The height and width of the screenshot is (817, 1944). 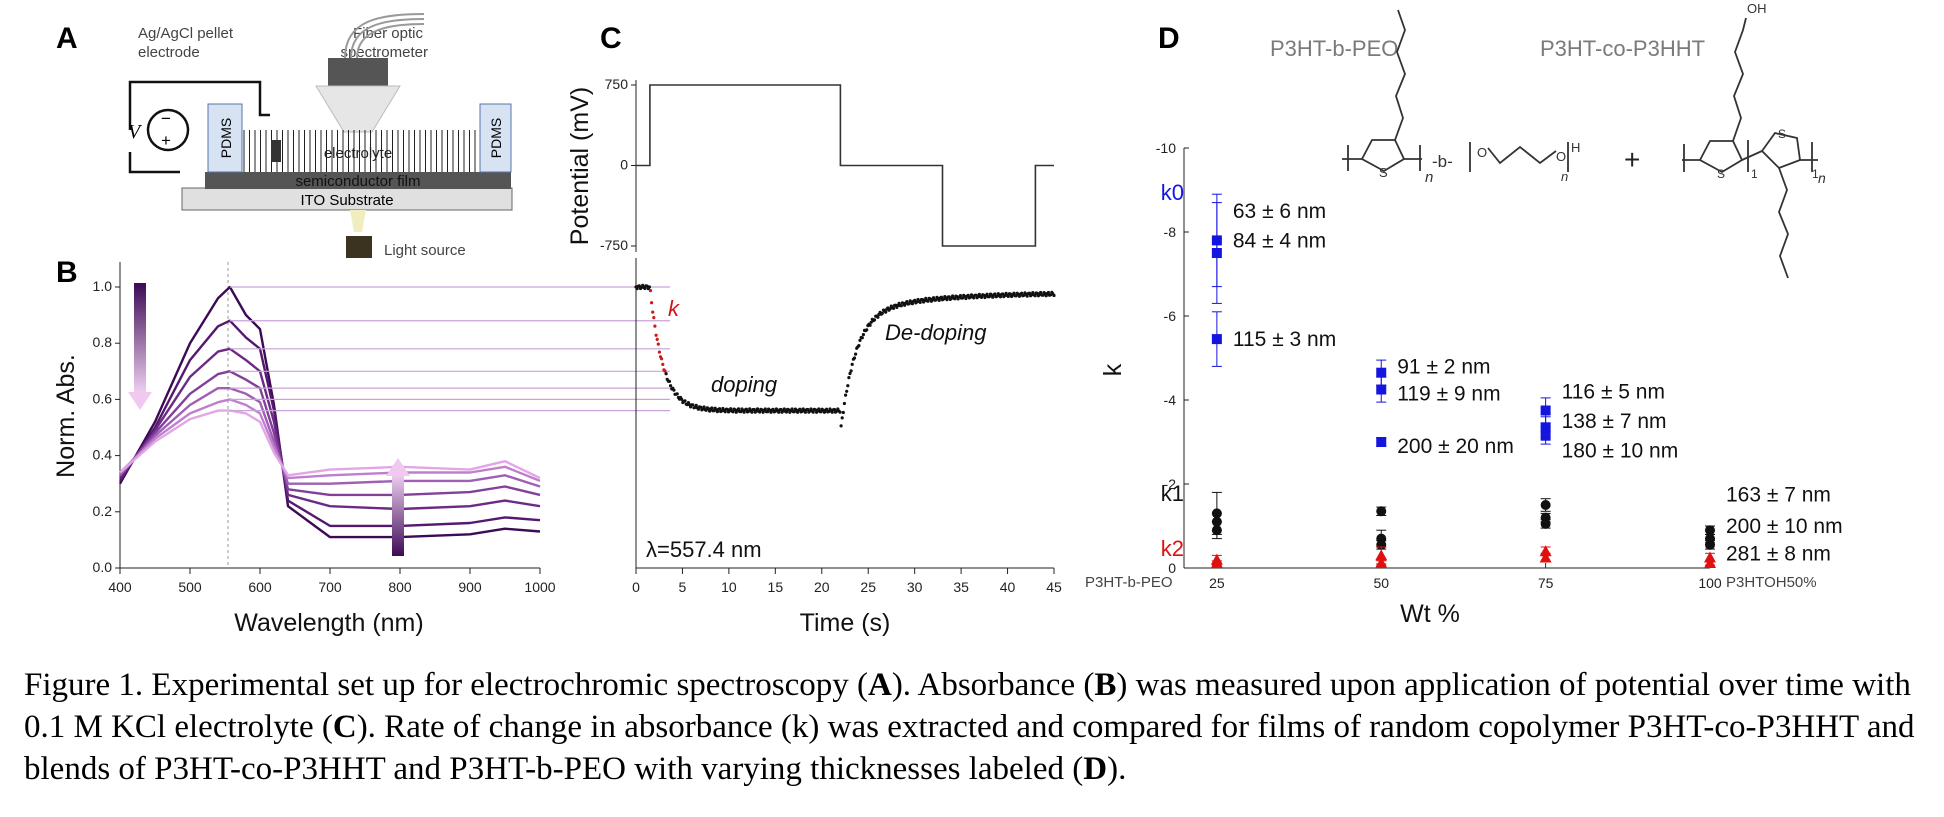 What do you see at coordinates (614, 245) in the screenshot?
I see `potential-tick-label: -750` at bounding box center [614, 245].